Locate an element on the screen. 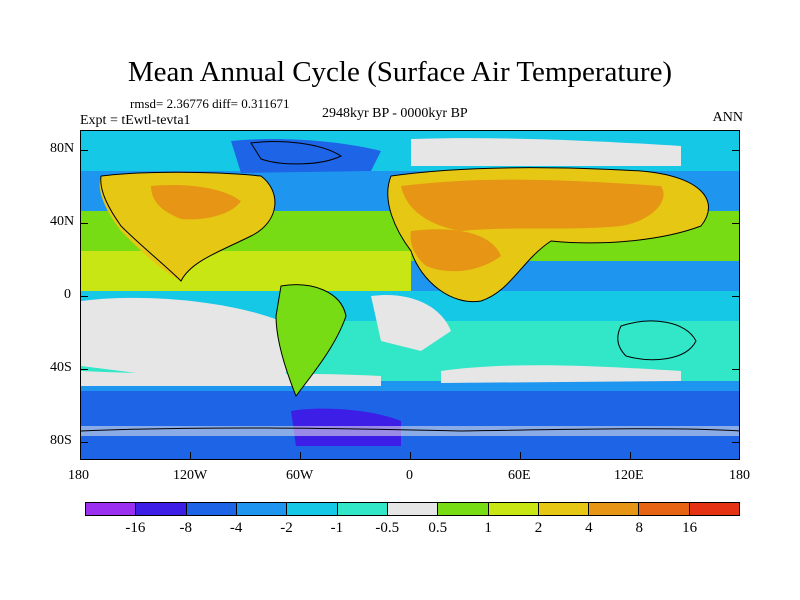  antarctic-coast-band is located at coordinates (410, 431).